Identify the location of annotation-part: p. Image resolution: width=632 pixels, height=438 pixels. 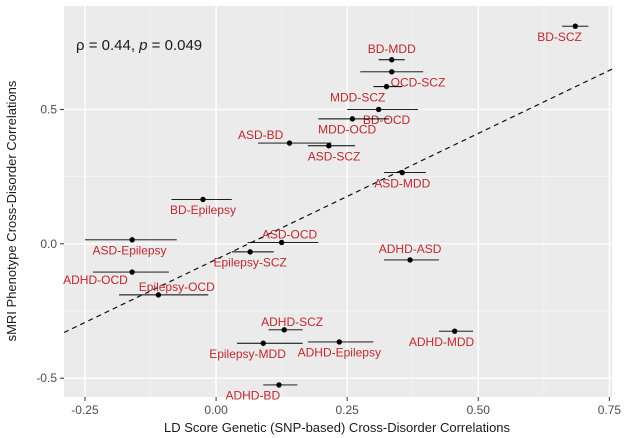
(142, 45).